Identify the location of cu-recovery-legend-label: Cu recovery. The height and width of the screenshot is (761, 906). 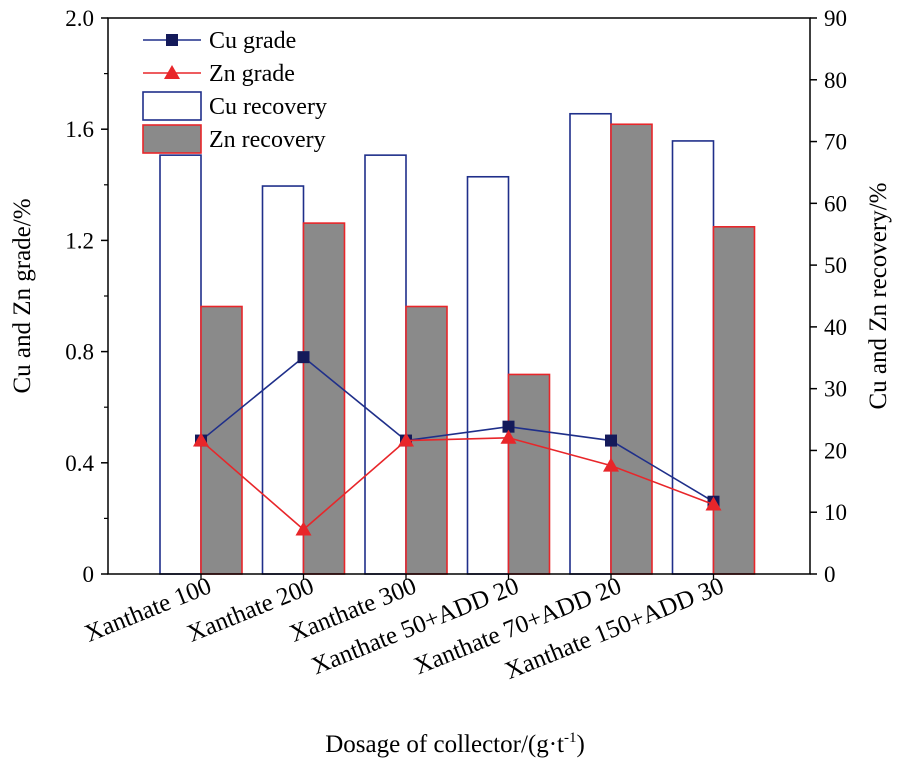
(268, 107).